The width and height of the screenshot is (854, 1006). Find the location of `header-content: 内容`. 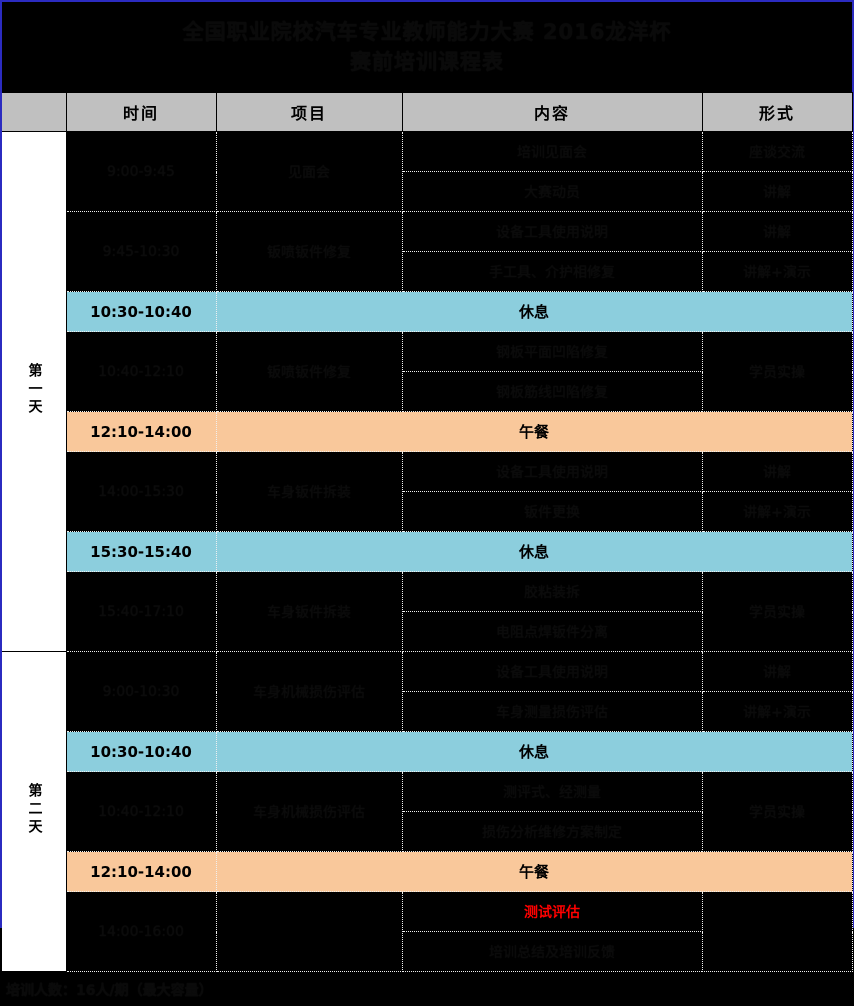

header-content: 内容 is located at coordinates (552, 112).